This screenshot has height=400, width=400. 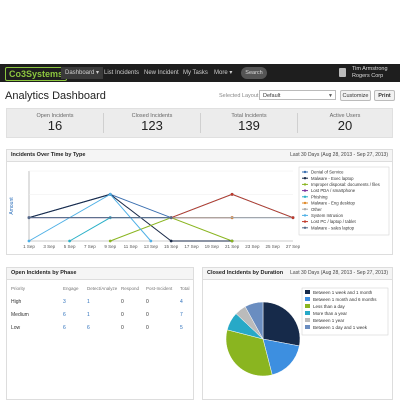 I want to click on legend-label: System Intrusion, so click(x=327, y=215).